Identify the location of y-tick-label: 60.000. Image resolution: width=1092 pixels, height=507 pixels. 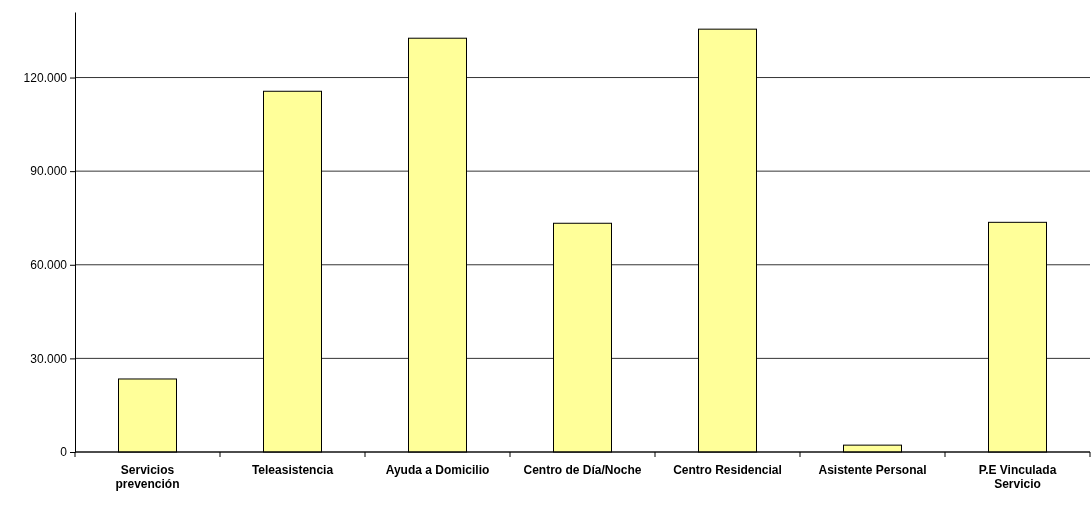
(49, 265).